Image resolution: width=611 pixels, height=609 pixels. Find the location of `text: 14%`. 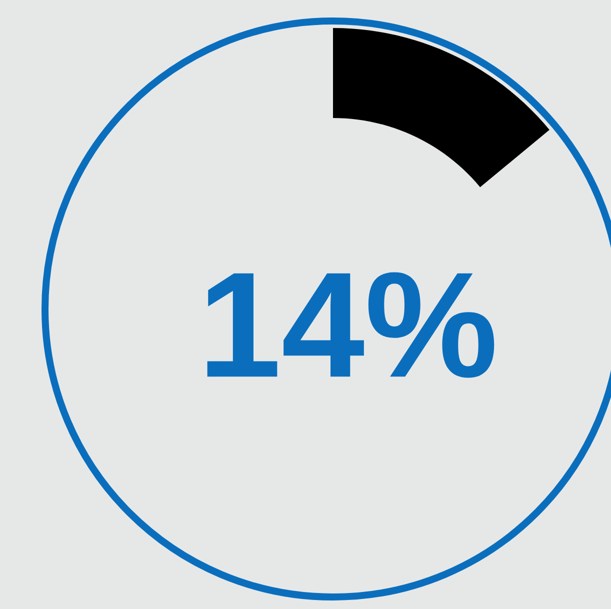

text: 14% is located at coordinates (350, 325).